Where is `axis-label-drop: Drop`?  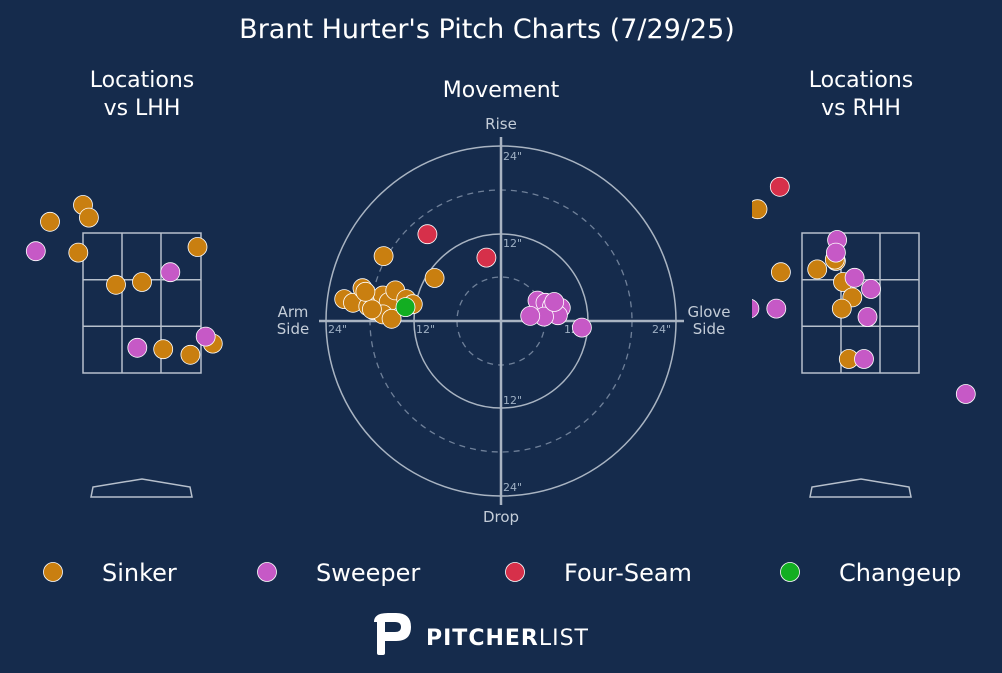 axis-label-drop: Drop is located at coordinates (501, 517).